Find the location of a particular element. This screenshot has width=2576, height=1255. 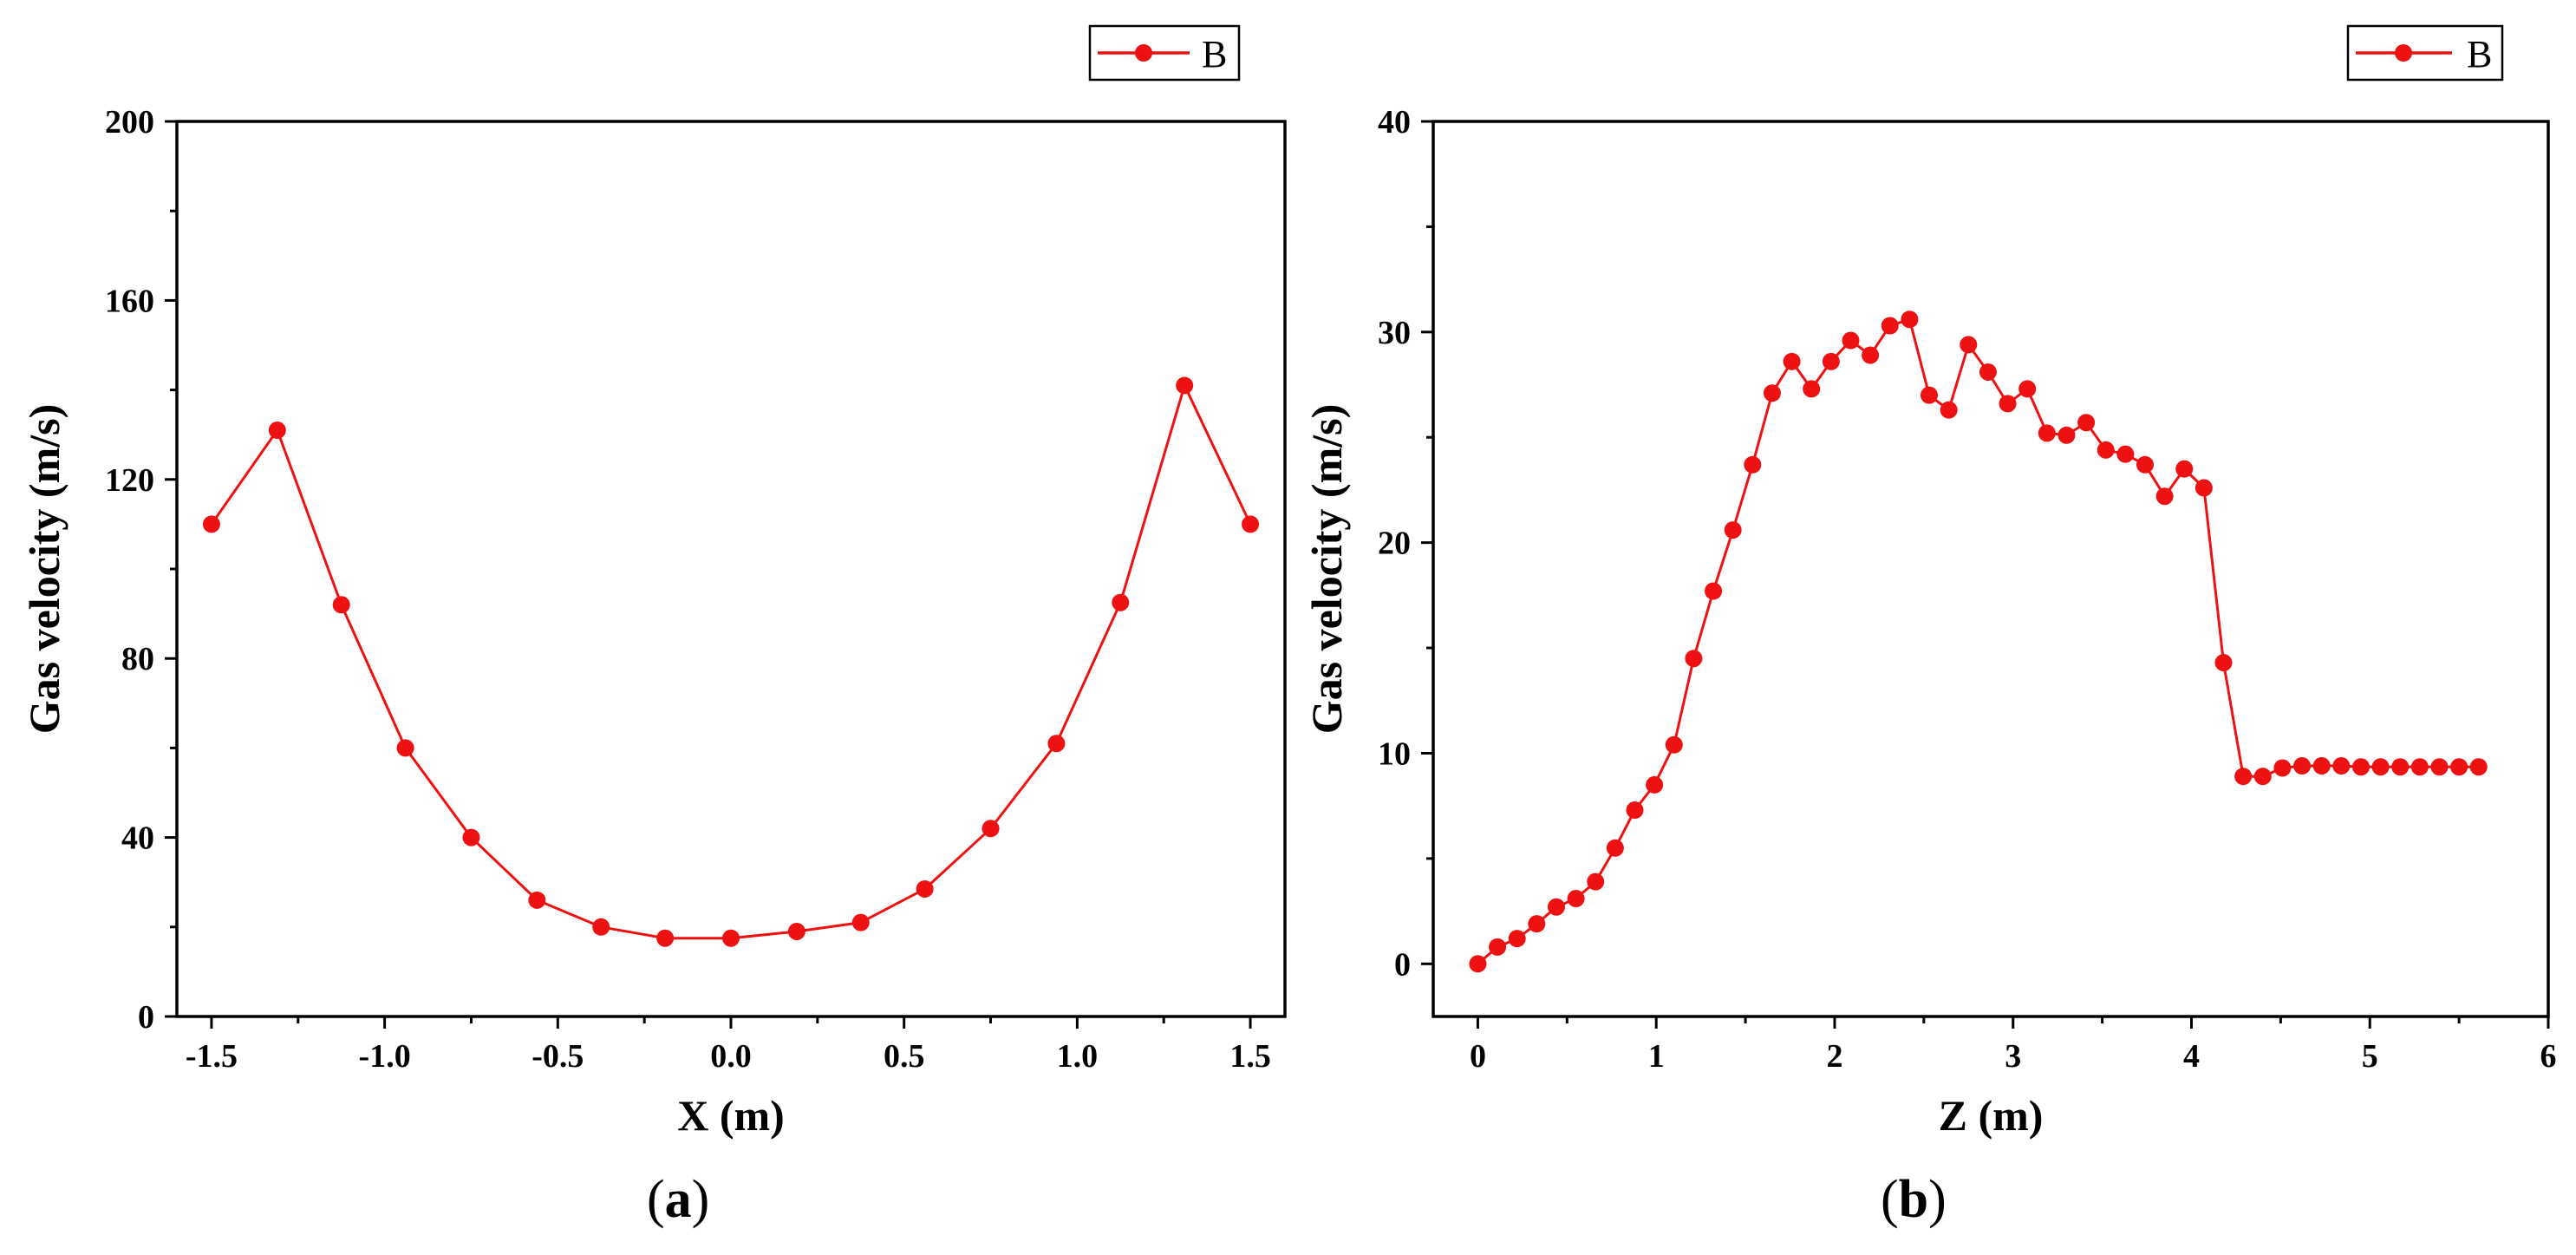

panel-a-xtick-label: -1.5 is located at coordinates (212, 1056).